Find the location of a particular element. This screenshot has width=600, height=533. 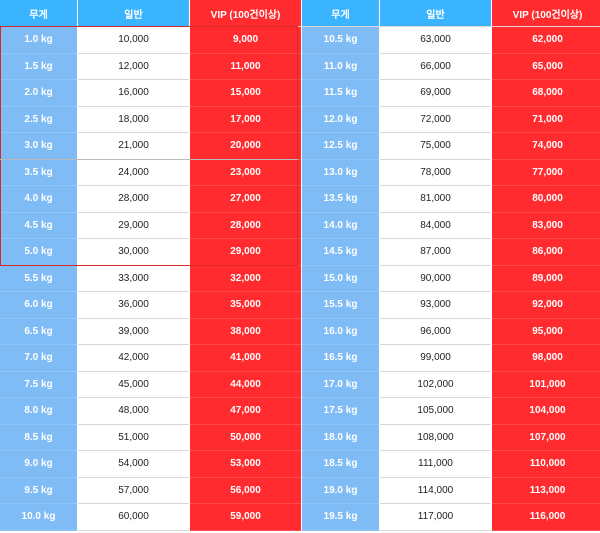

regular-price-cell: 57,000 is located at coordinates (133, 490).